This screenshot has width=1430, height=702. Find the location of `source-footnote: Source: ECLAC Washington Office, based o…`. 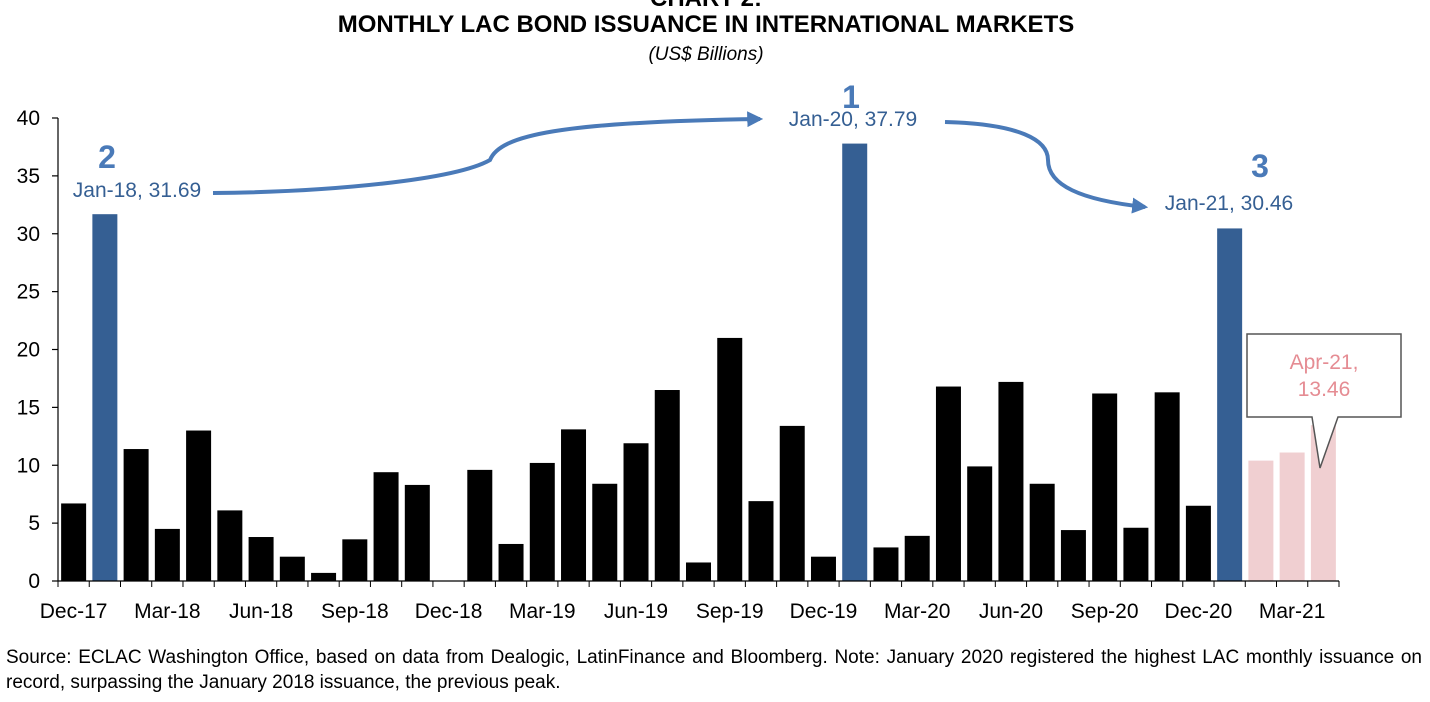

source-footnote: Source: ECLAC Washington Office, based o… is located at coordinates (714, 670).